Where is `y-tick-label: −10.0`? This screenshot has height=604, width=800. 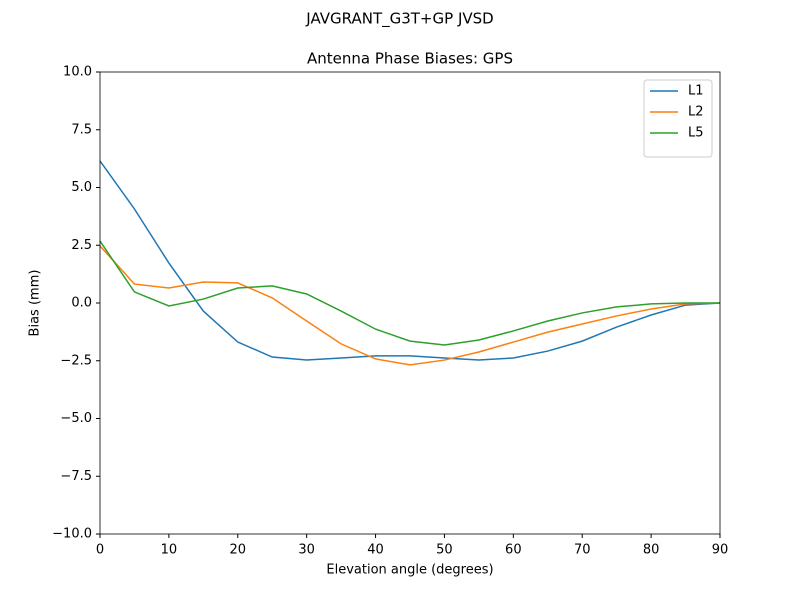
y-tick-label: −10.0 is located at coordinates (72, 534).